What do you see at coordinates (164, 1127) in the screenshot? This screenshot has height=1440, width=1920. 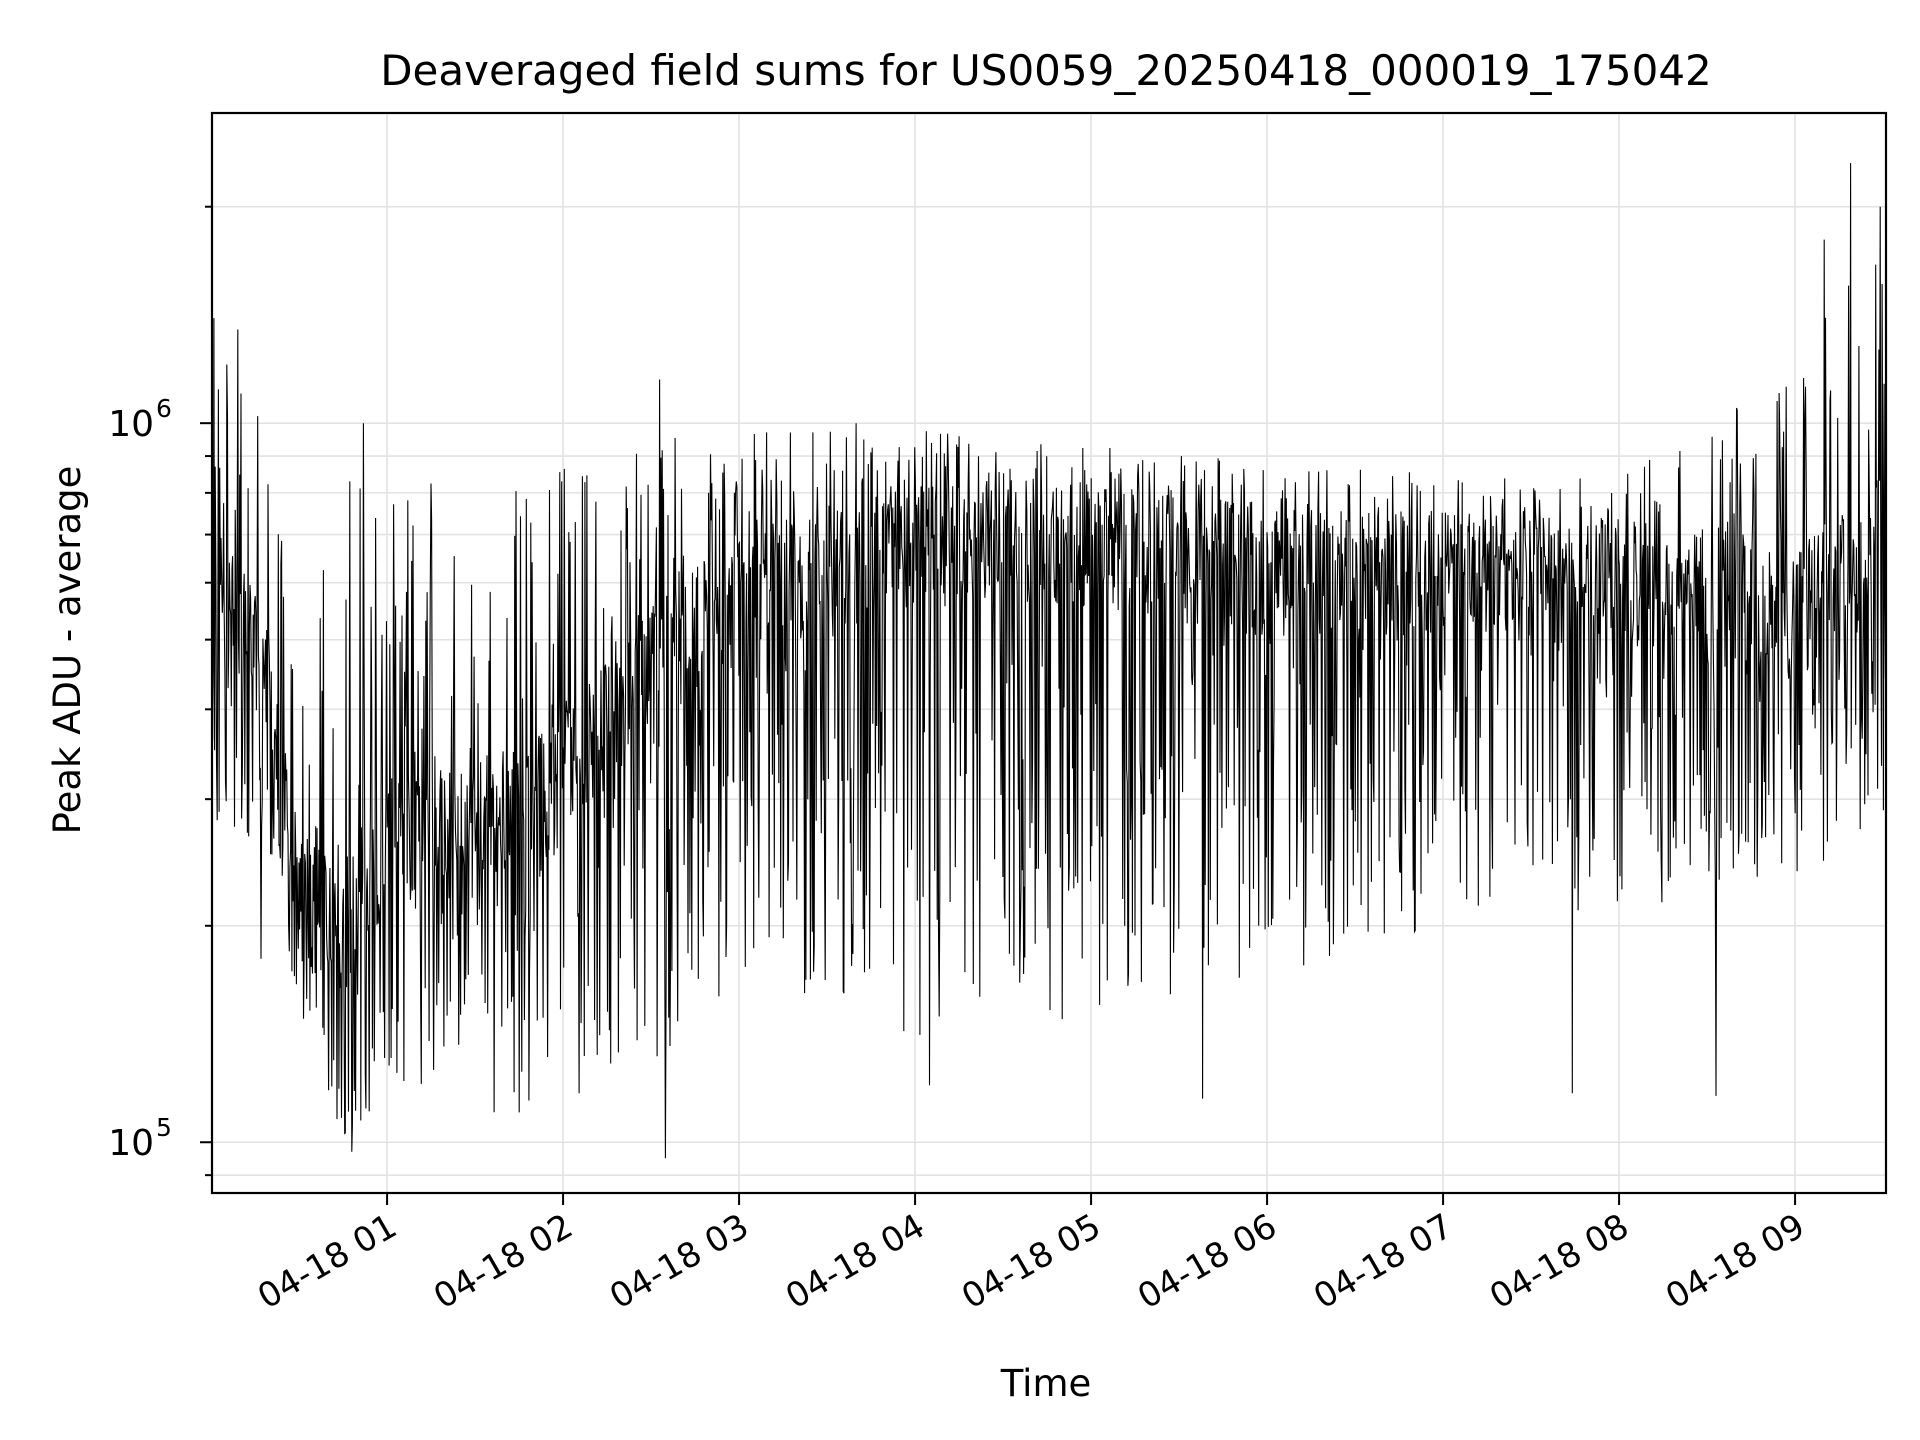 I see `y-tick-exponent: 5` at bounding box center [164, 1127].